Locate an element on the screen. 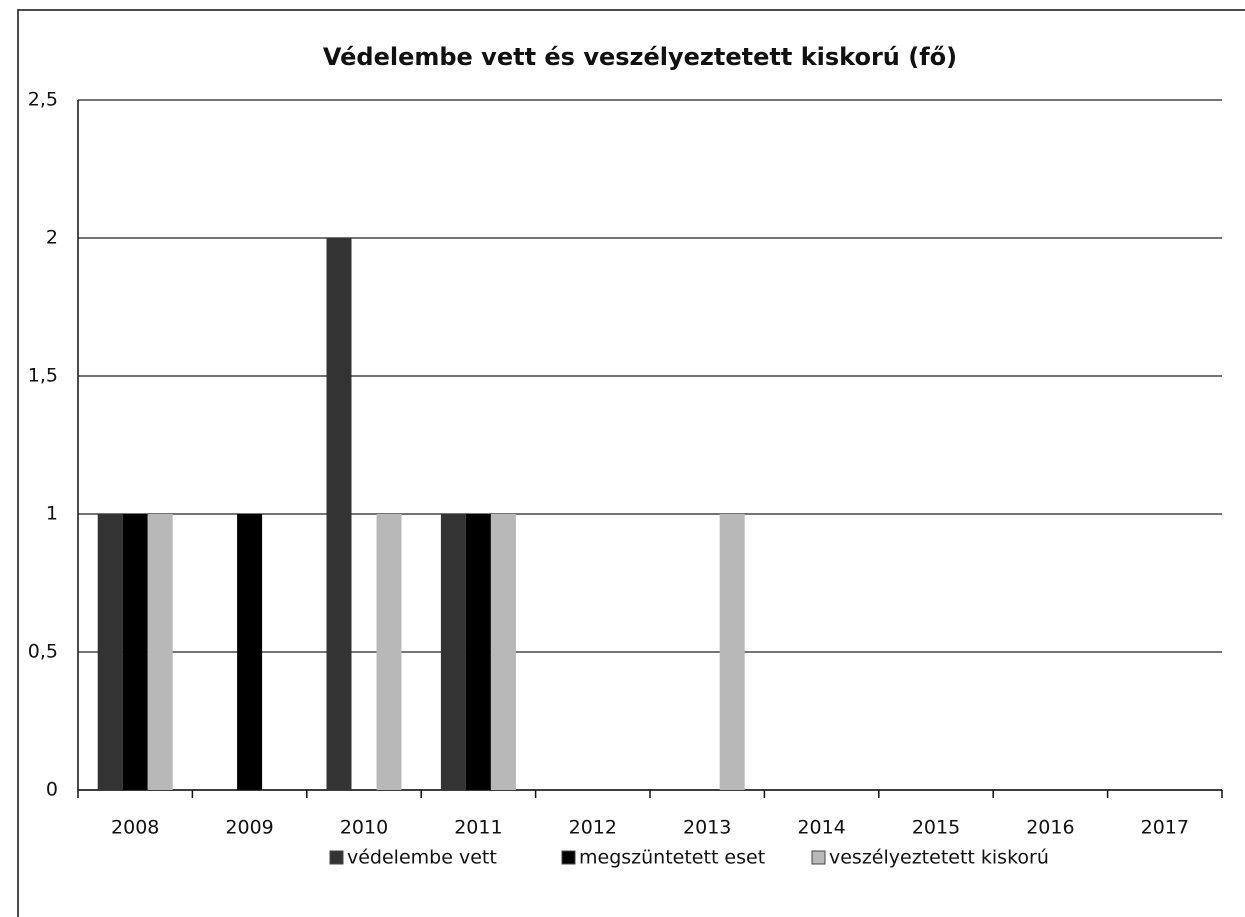  y-tick-label: 0 is located at coordinates (52, 790).